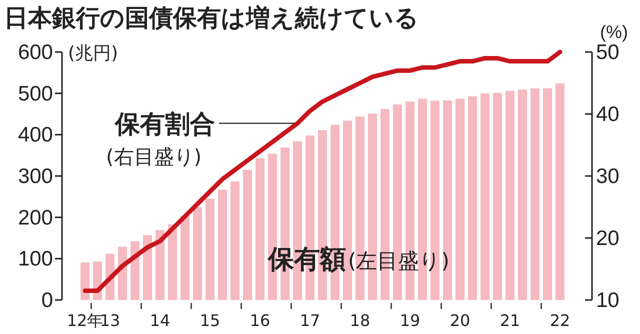 Image resolution: width=640 pixels, height=334 pixels. I want to click on y-tick-label: 500, so click(35, 94).